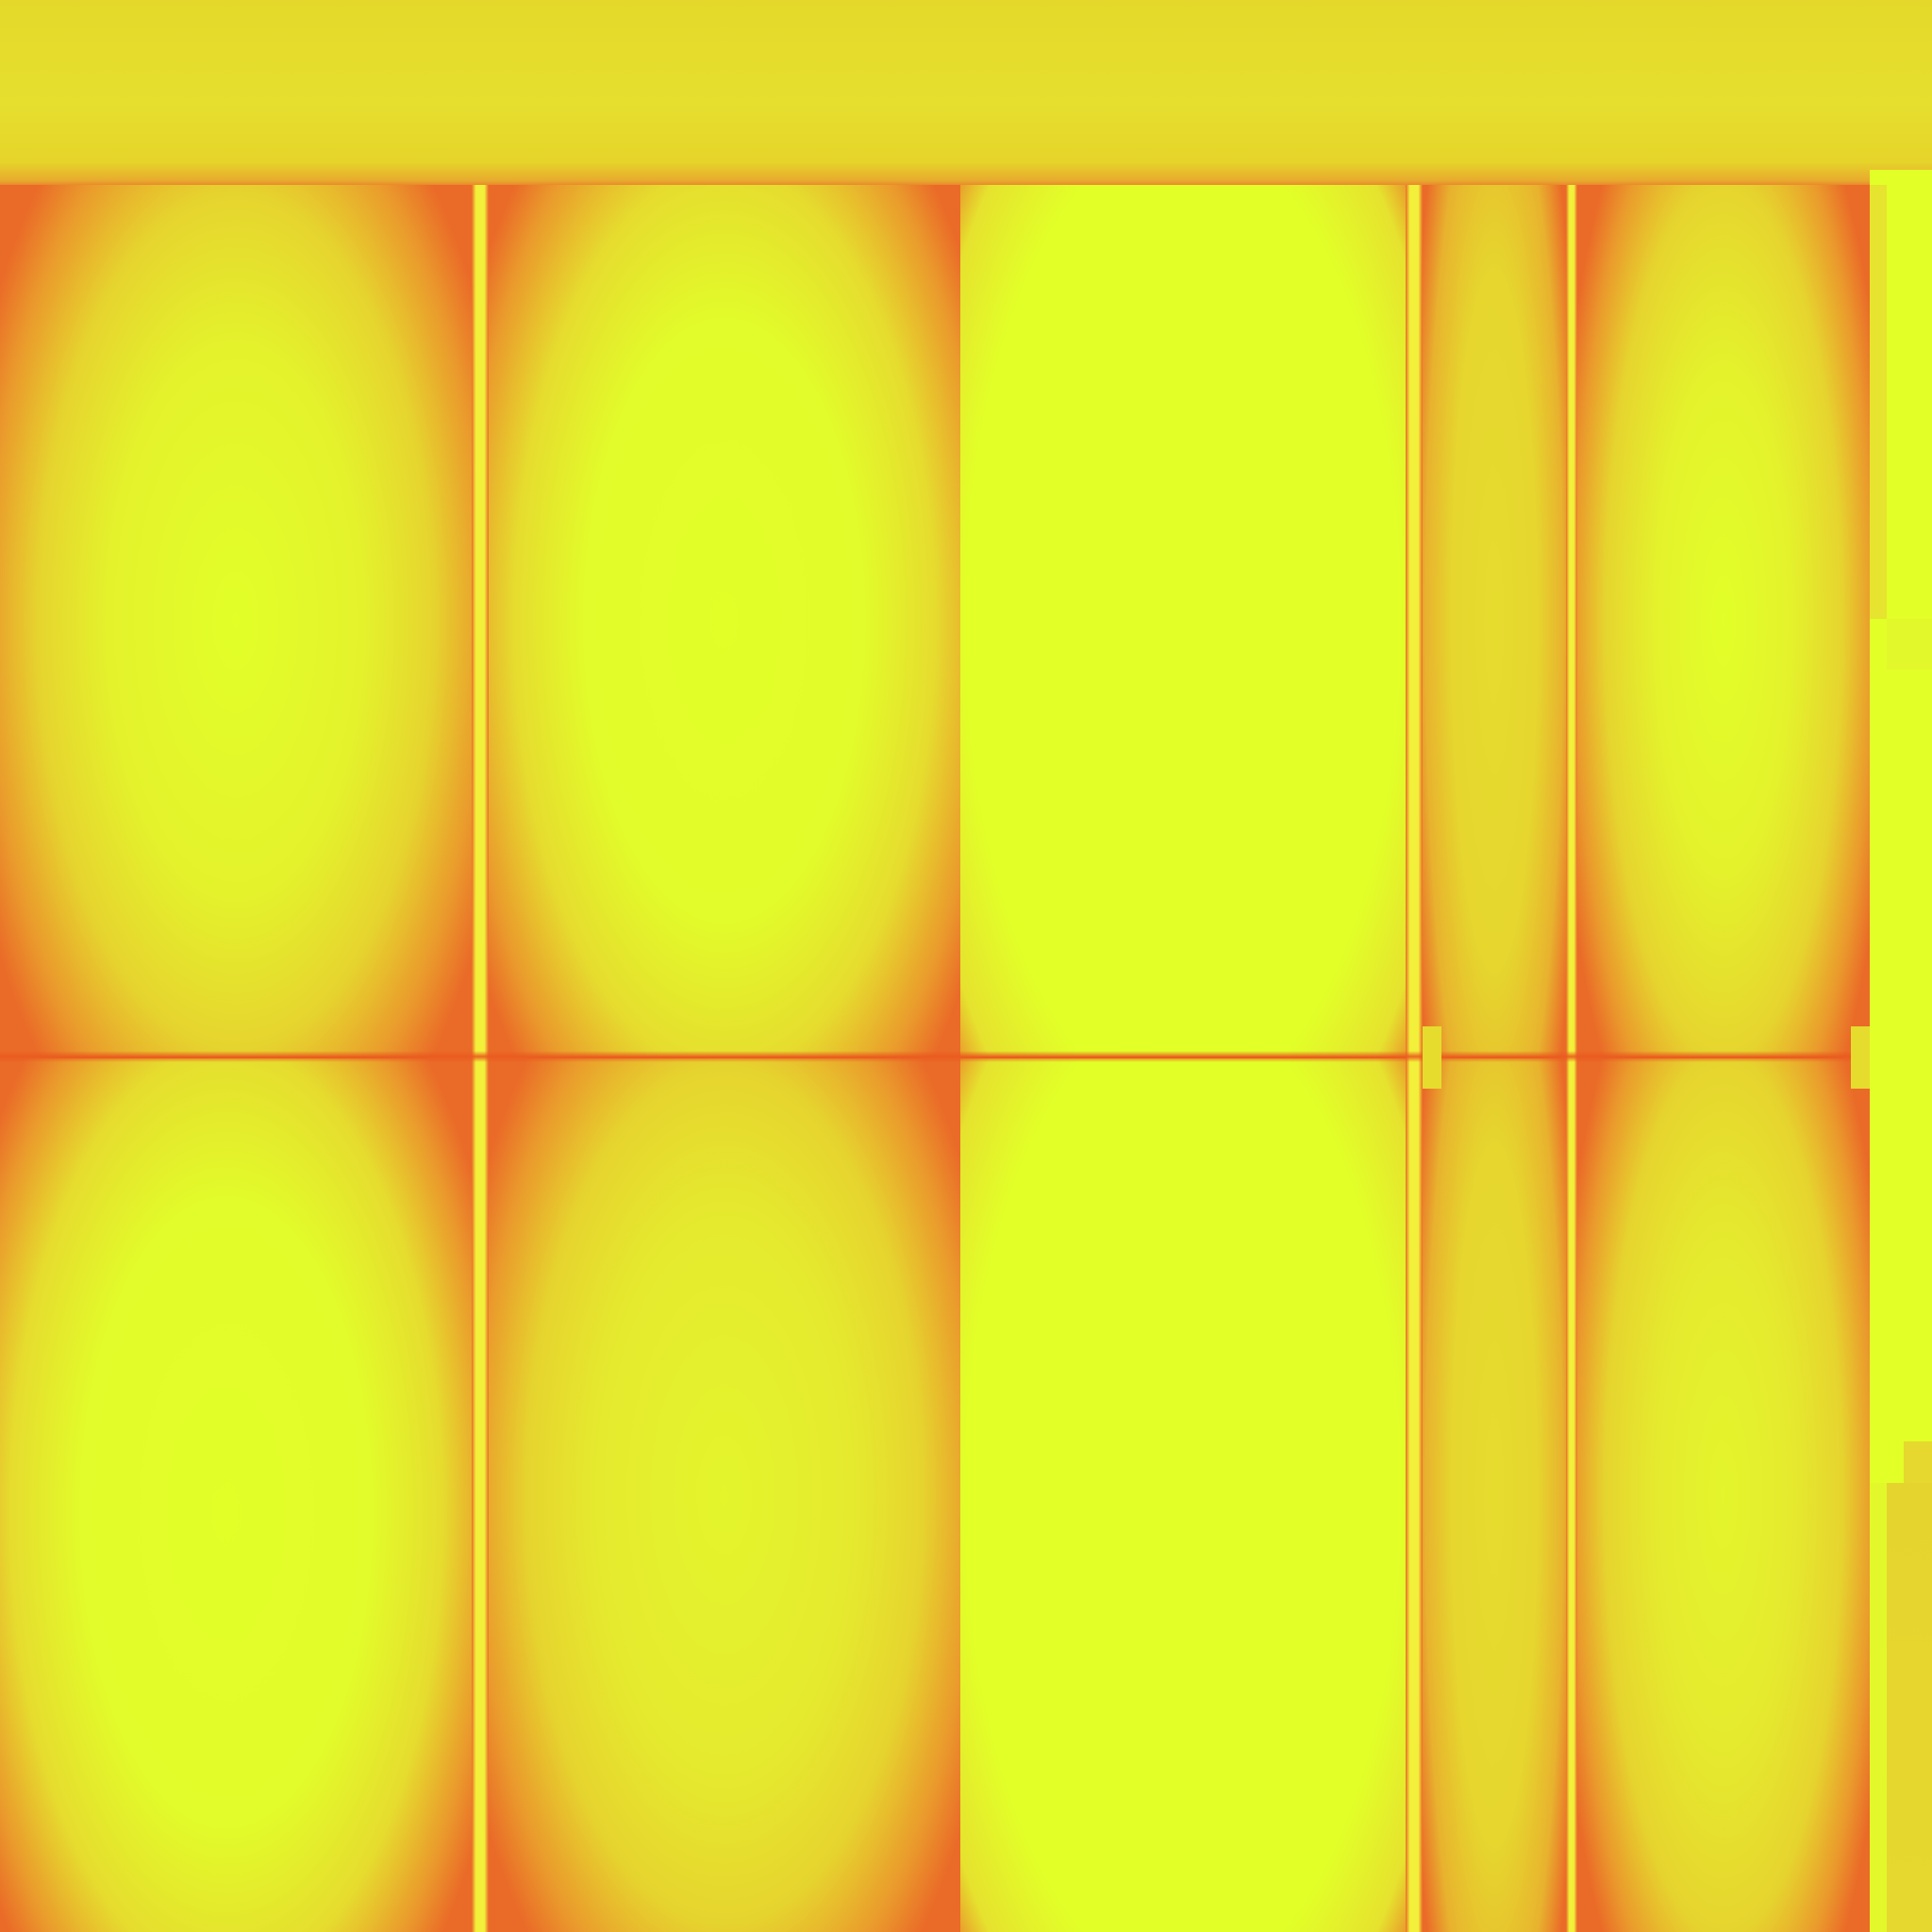 The image size is (1932, 1932). I want to click on panel-4-lower, so click(1495, 1495).